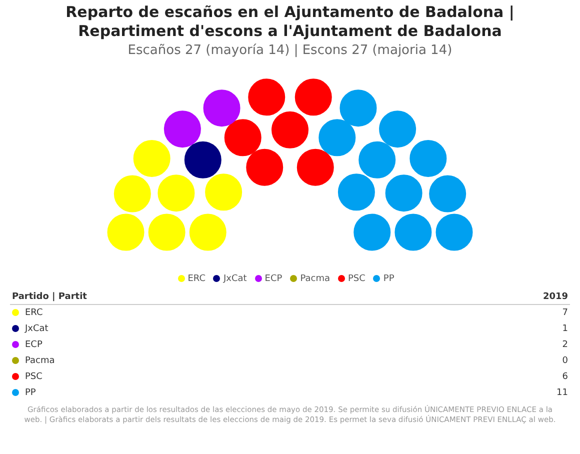 This screenshot has width=580, height=454. What do you see at coordinates (565, 345) in the screenshot?
I see `data-label: 2` at bounding box center [565, 345].